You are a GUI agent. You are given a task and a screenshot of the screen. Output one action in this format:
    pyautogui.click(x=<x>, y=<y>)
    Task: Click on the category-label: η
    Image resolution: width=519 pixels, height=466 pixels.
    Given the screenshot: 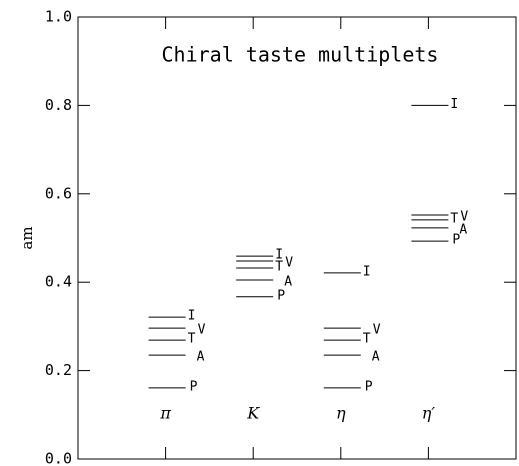 What is the action you would take?
    pyautogui.click(x=341, y=413)
    